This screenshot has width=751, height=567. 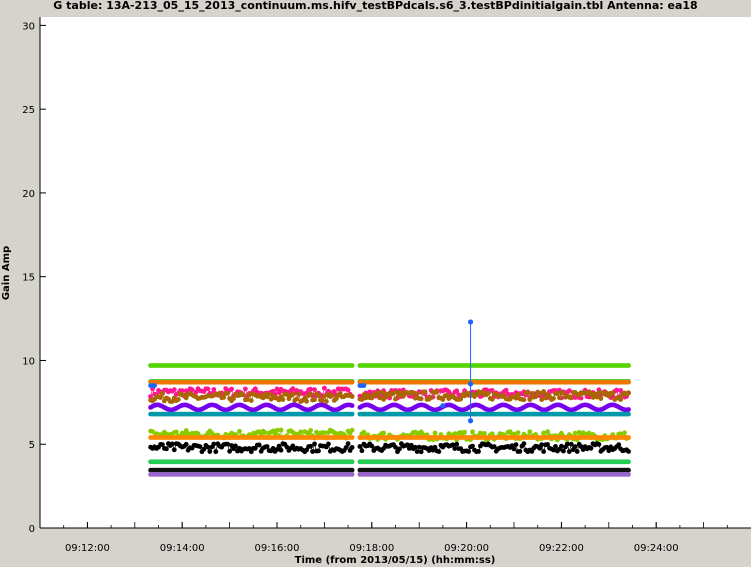 I want to click on y-tick-label: 10, so click(x=28, y=361).